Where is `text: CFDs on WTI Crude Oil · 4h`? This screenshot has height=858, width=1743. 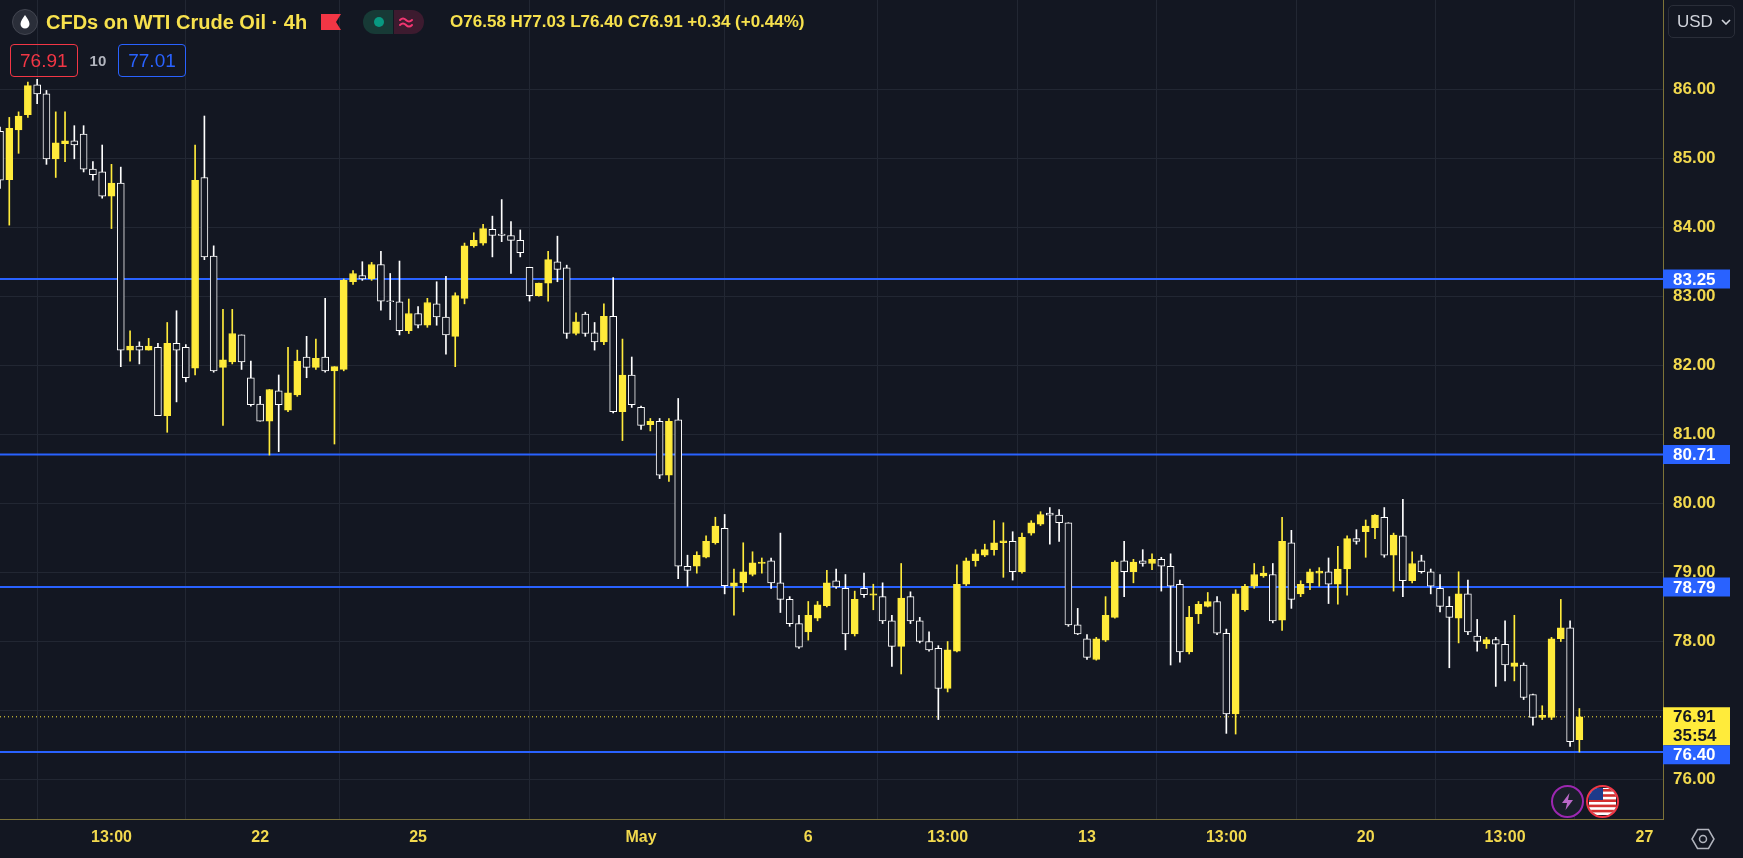
text: CFDs on WTI Crude Oil · 4h is located at coordinates (177, 22).